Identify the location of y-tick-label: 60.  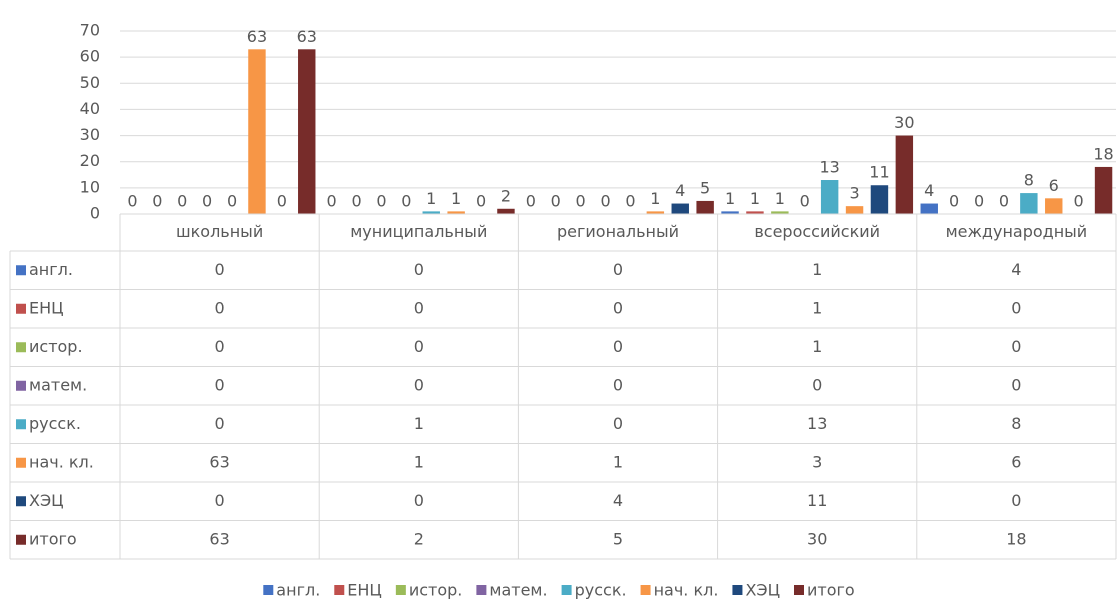
(90, 56).